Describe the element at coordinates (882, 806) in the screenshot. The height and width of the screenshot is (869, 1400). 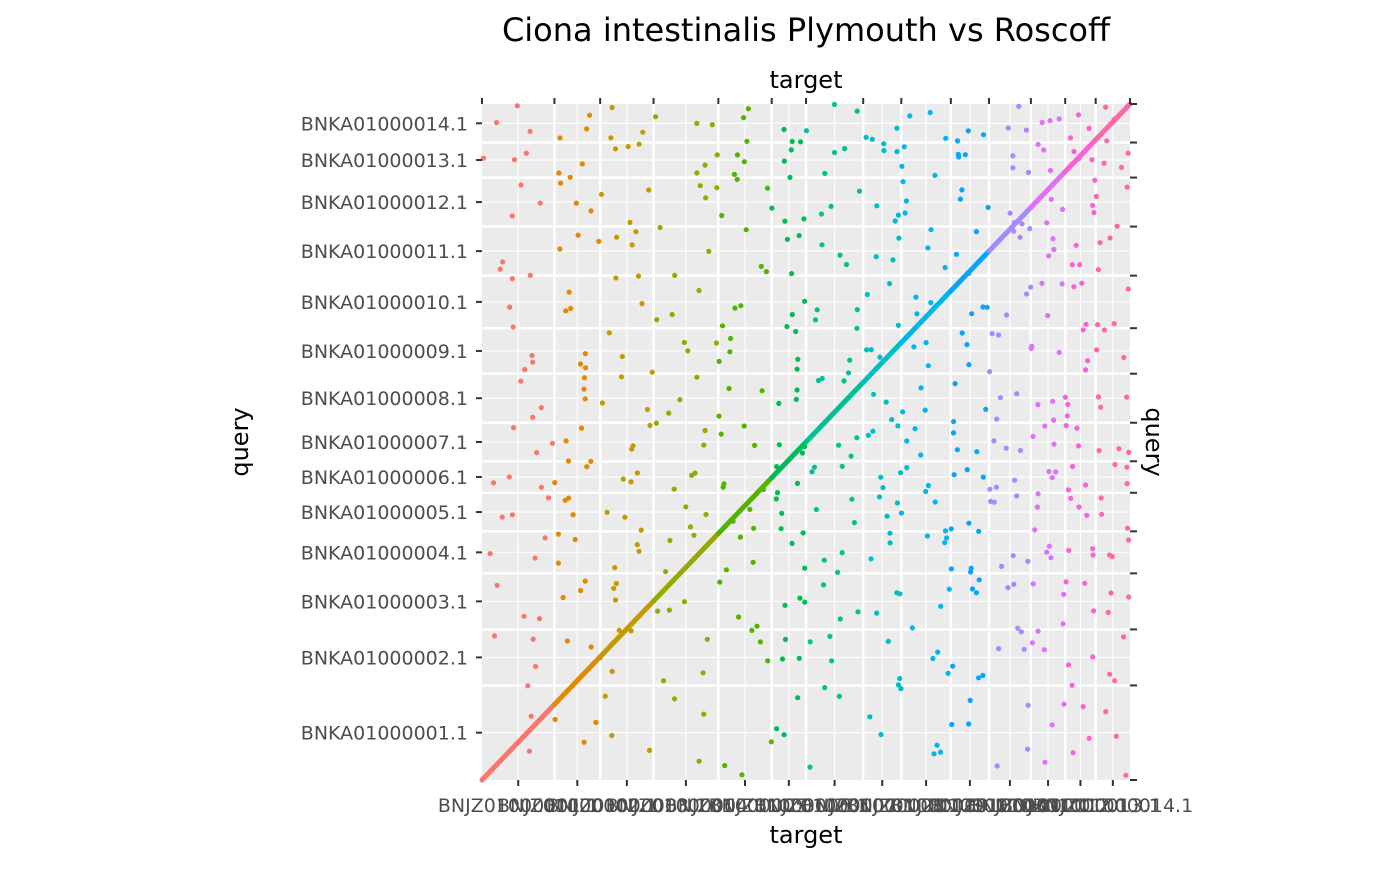
I see `bottom-tick-label: BNJZ01000008.1` at that location.